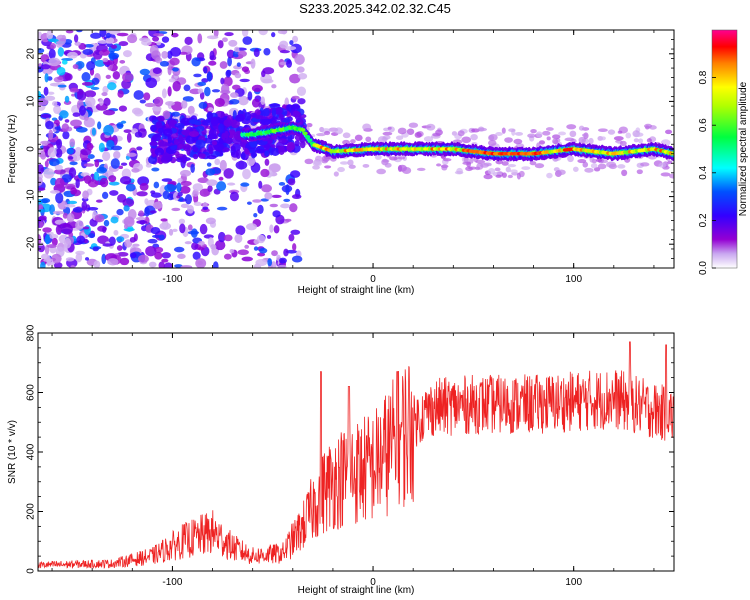 The height and width of the screenshot is (600, 750). Describe the element at coordinates (707, 172) in the screenshot. I see `colorbar-ticks: 0.0 0.2 0.4 0.6 0.8` at that location.